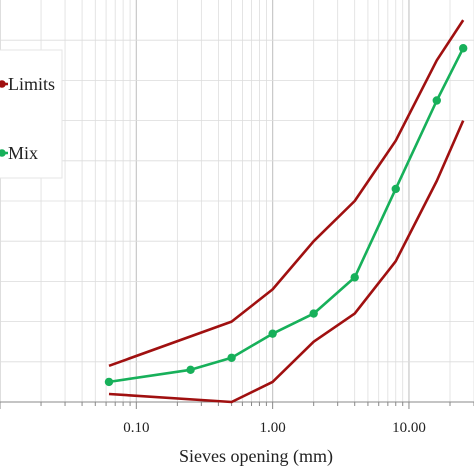  I want to click on x-axis, so click(237, 405).